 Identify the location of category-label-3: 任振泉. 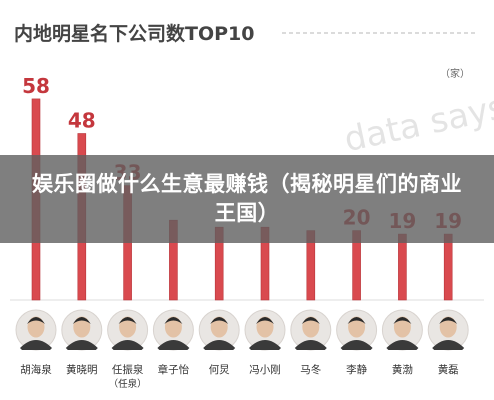
(128, 369).